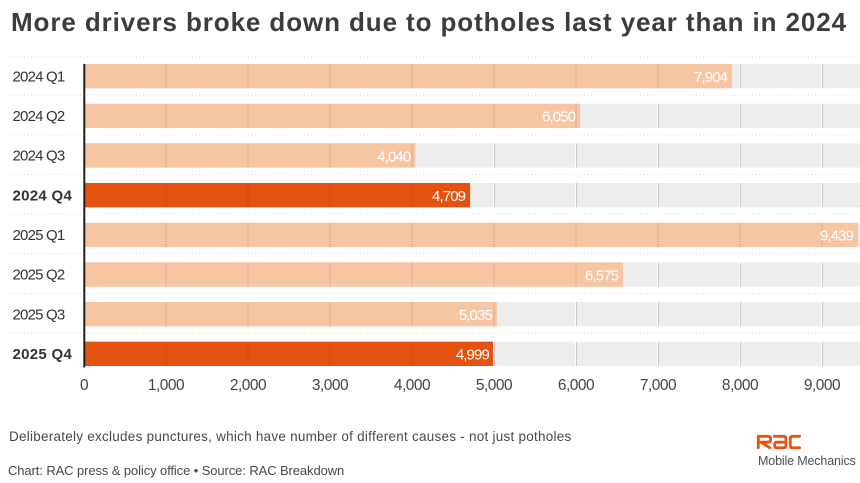 This screenshot has height=483, width=860. Describe the element at coordinates (39, 76) in the screenshot. I see `svg-text: 2024 Q1` at that location.